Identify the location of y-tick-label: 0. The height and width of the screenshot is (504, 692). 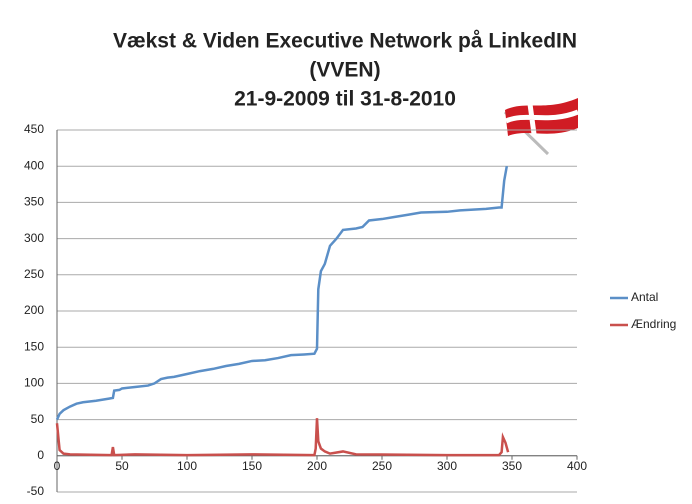
(40, 455).